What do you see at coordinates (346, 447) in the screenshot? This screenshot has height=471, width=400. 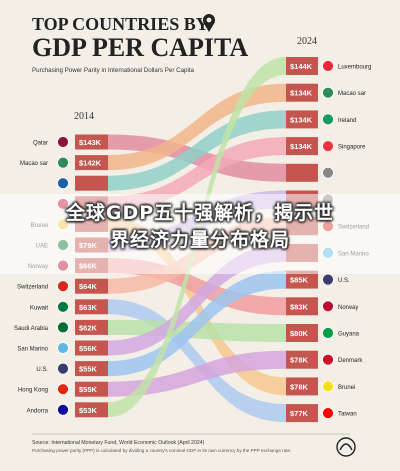 I see `brand-logo-icon` at bounding box center [346, 447].